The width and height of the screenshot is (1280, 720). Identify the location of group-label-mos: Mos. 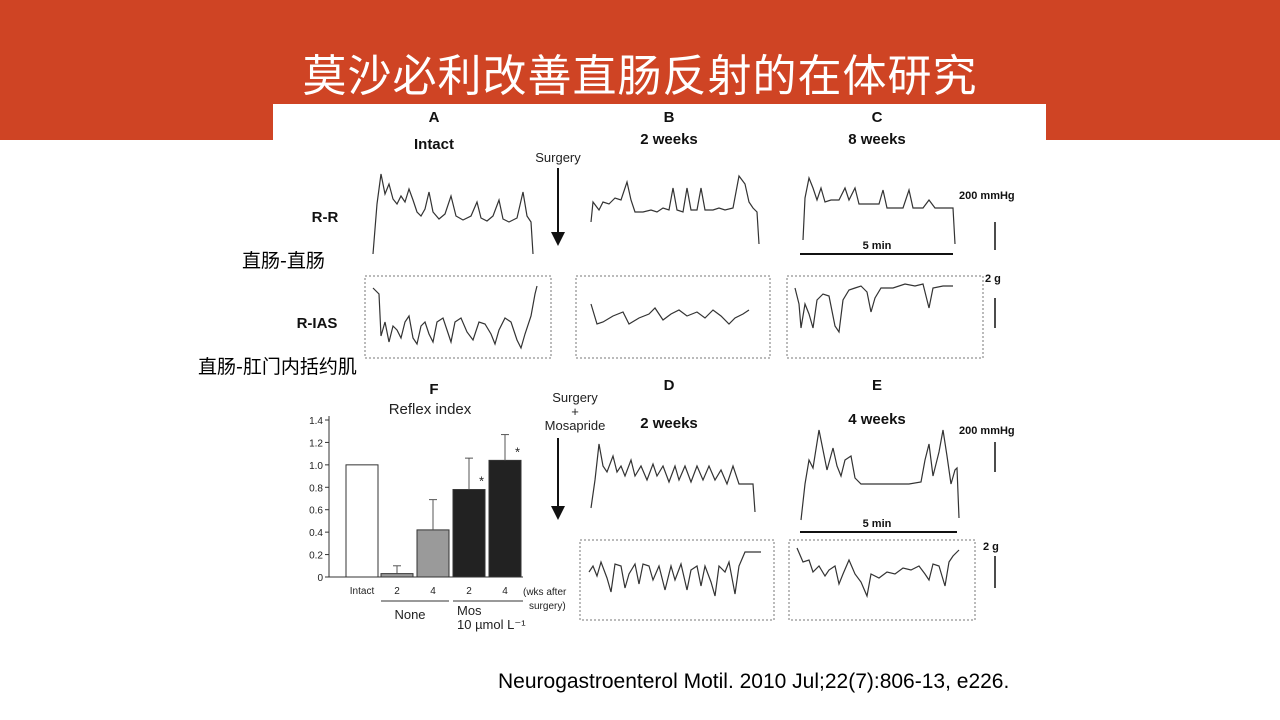
(469, 610).